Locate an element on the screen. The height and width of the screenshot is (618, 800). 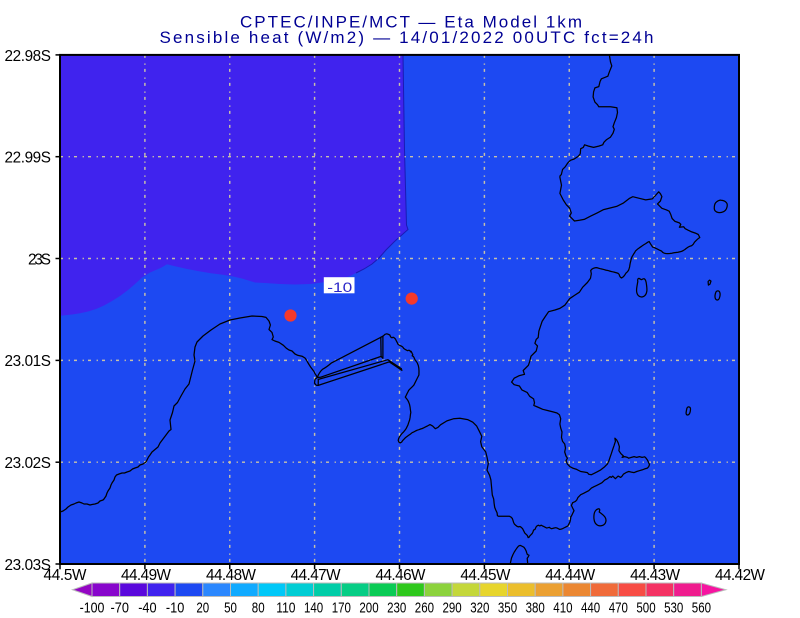
svg-text: 23S is located at coordinates (39, 259).